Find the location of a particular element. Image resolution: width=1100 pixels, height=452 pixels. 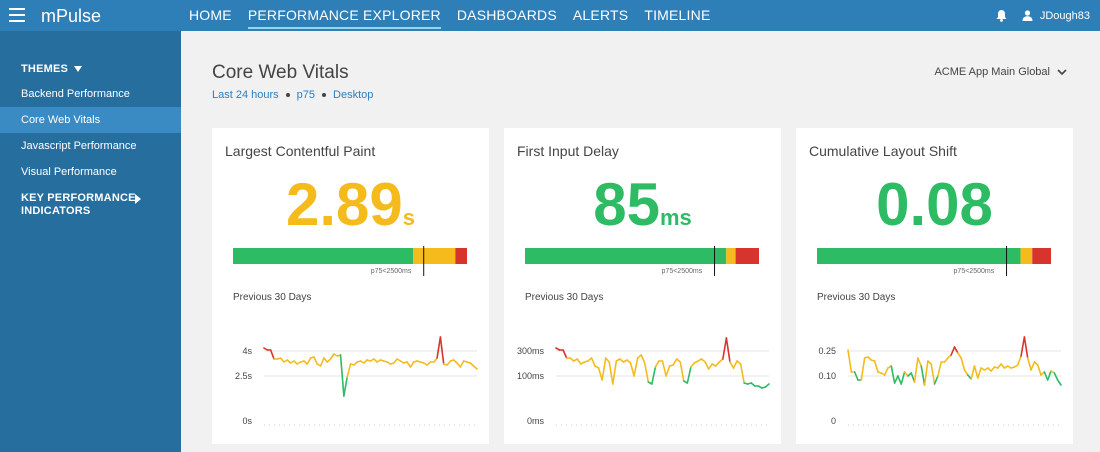

trend-sparkline: 0.25 0.10 0 is located at coordinates (940, 381).